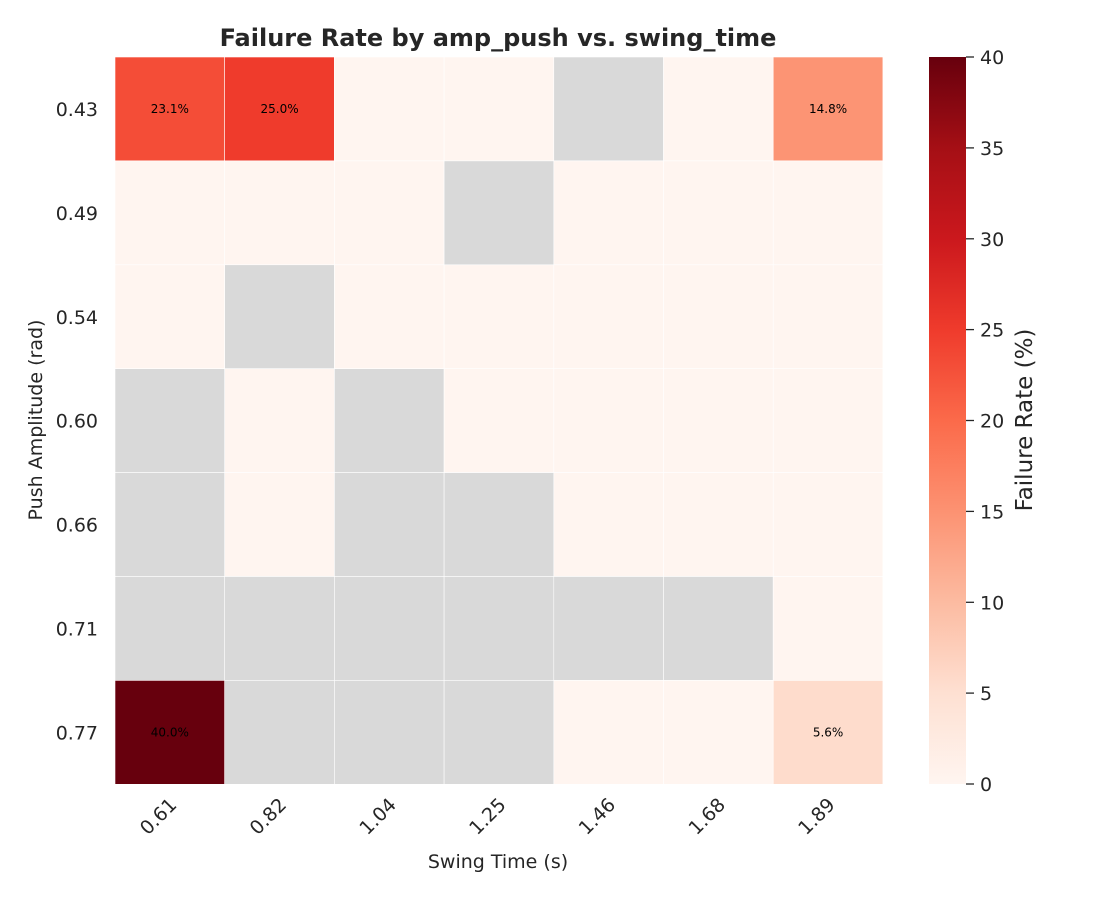 This screenshot has height=900, width=1100. I want to click on x-tick-label: 1.25, so click(487, 816).